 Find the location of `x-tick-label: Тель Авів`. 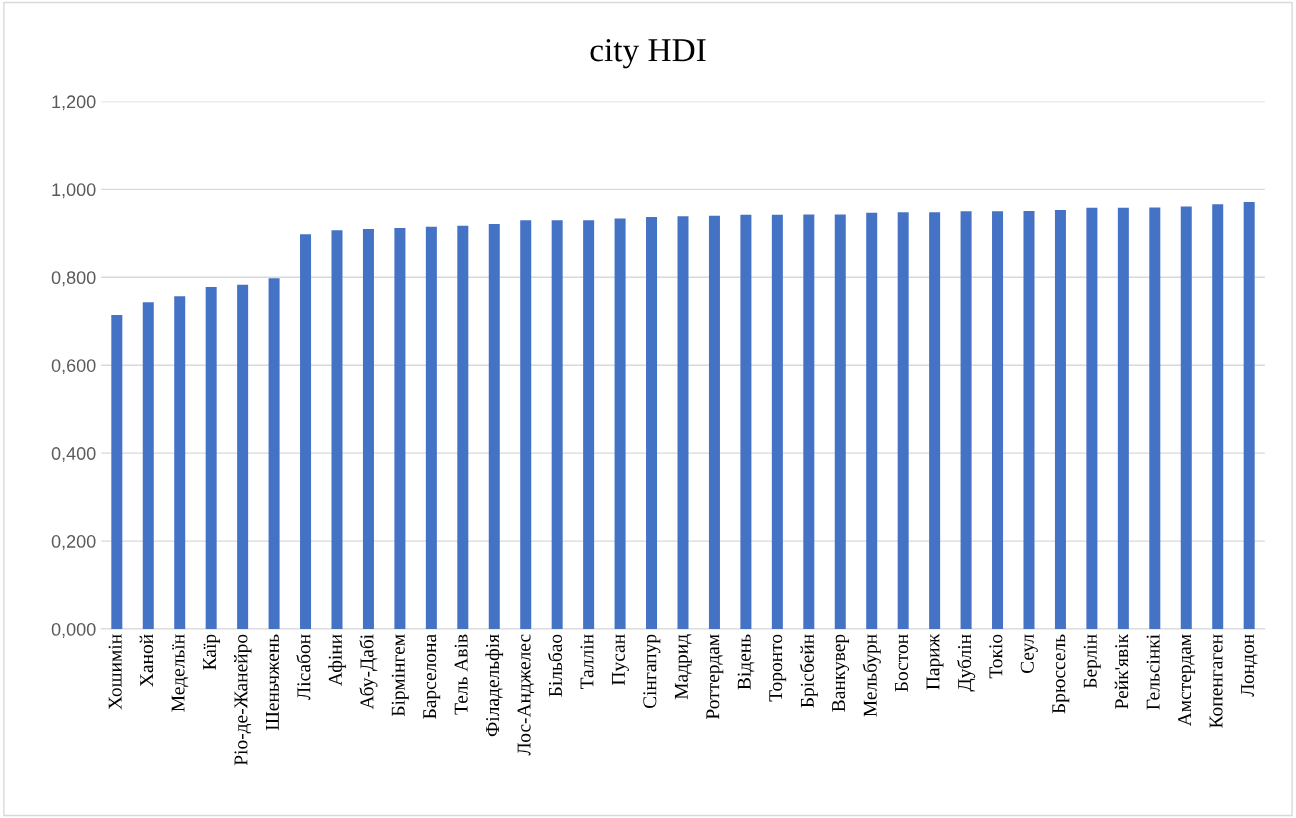

x-tick-label: Тель Авів is located at coordinates (461, 674).